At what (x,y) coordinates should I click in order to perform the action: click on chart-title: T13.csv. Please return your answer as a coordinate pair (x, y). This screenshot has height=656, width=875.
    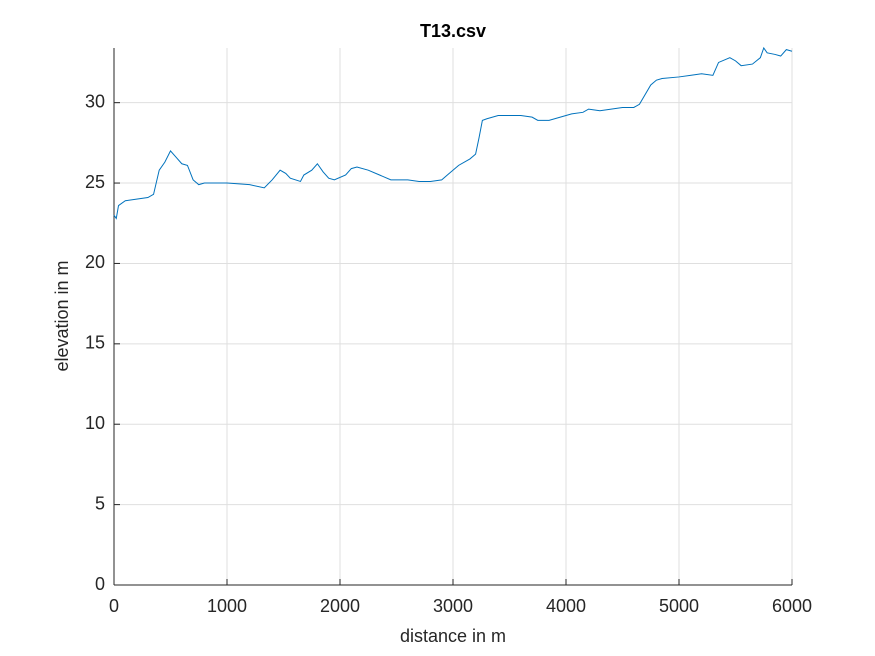
    Looking at the image, I should click on (453, 31).